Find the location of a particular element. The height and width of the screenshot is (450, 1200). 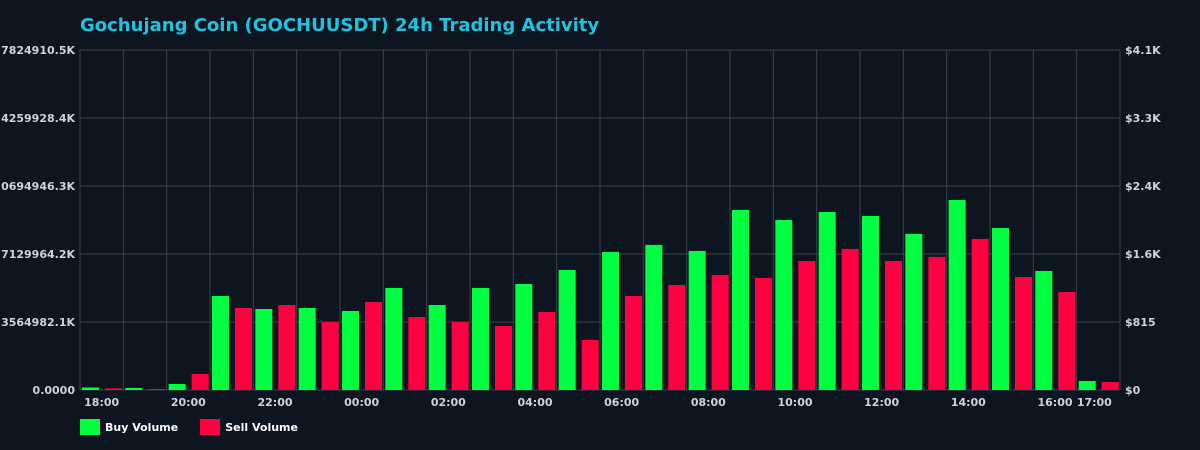

x-tick-label: 22:00 is located at coordinates (274, 402).